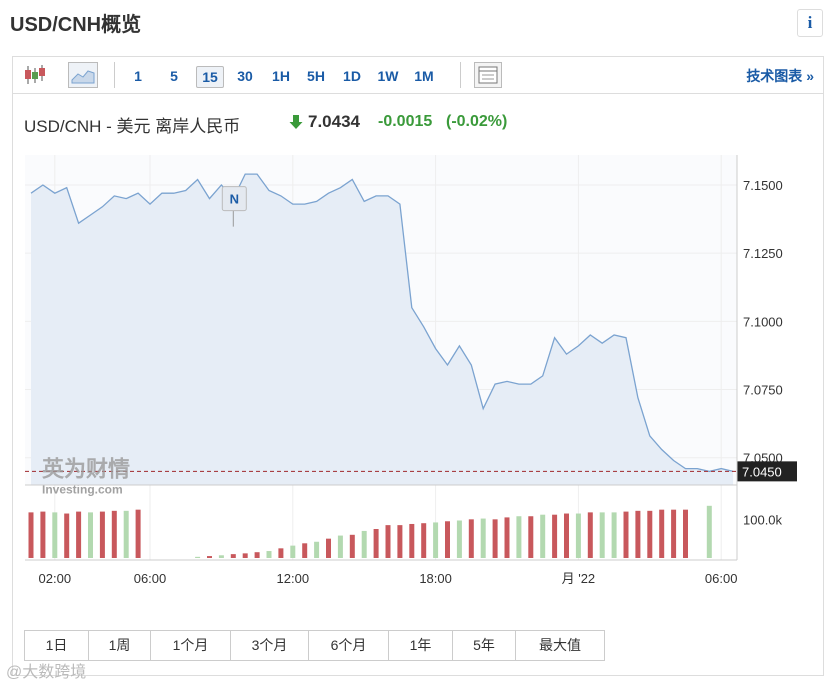  I want to click on watermark: @大数跨境, so click(46, 672).